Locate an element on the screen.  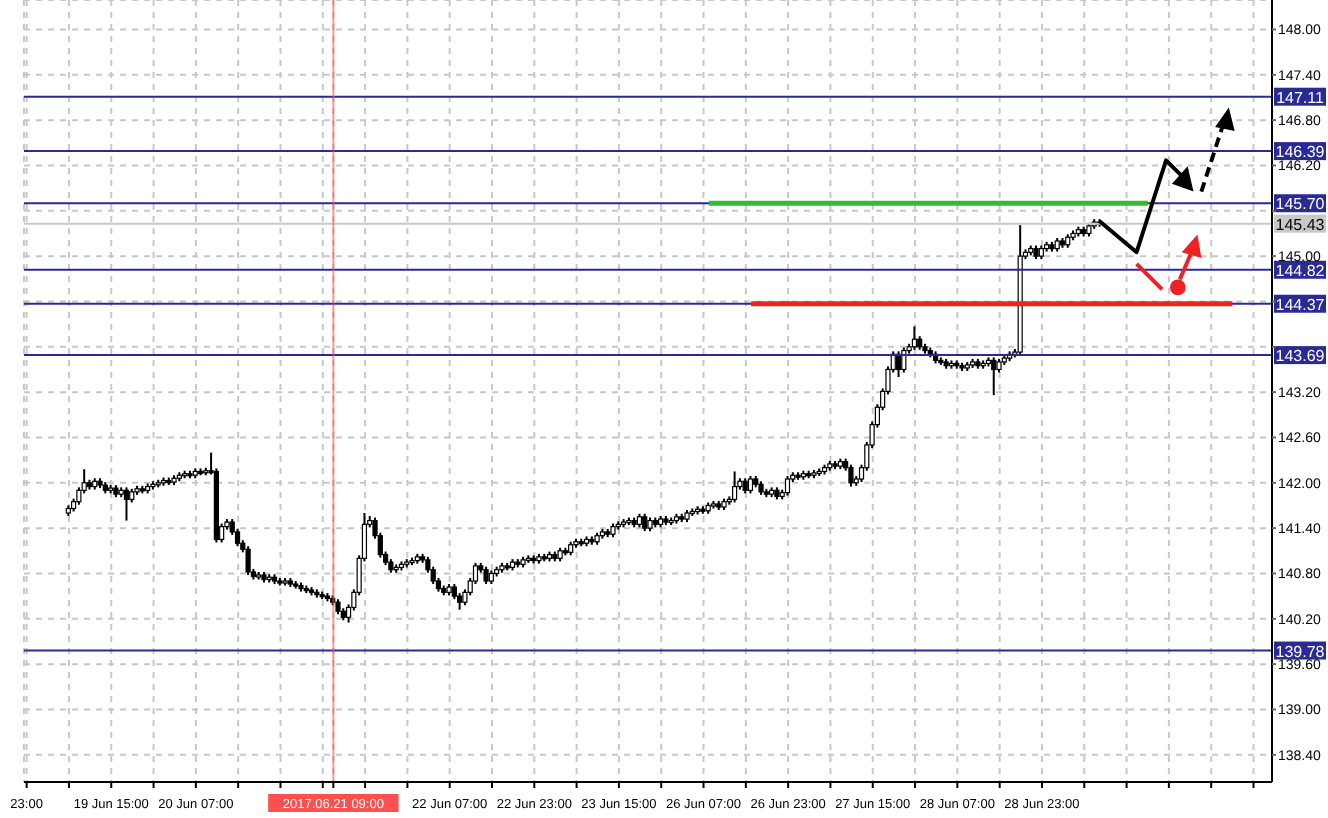
ref-line-label: 144.37 is located at coordinates (1300, 304).